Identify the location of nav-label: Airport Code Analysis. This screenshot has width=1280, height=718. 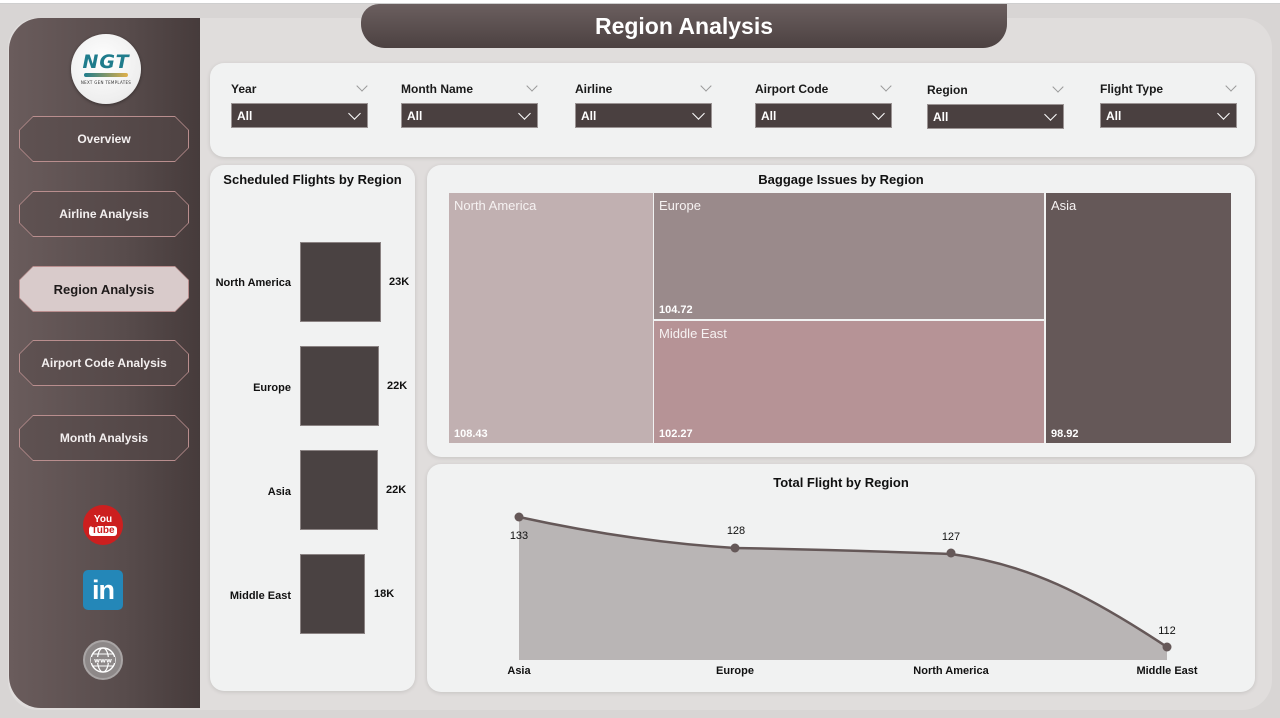
(104, 363).